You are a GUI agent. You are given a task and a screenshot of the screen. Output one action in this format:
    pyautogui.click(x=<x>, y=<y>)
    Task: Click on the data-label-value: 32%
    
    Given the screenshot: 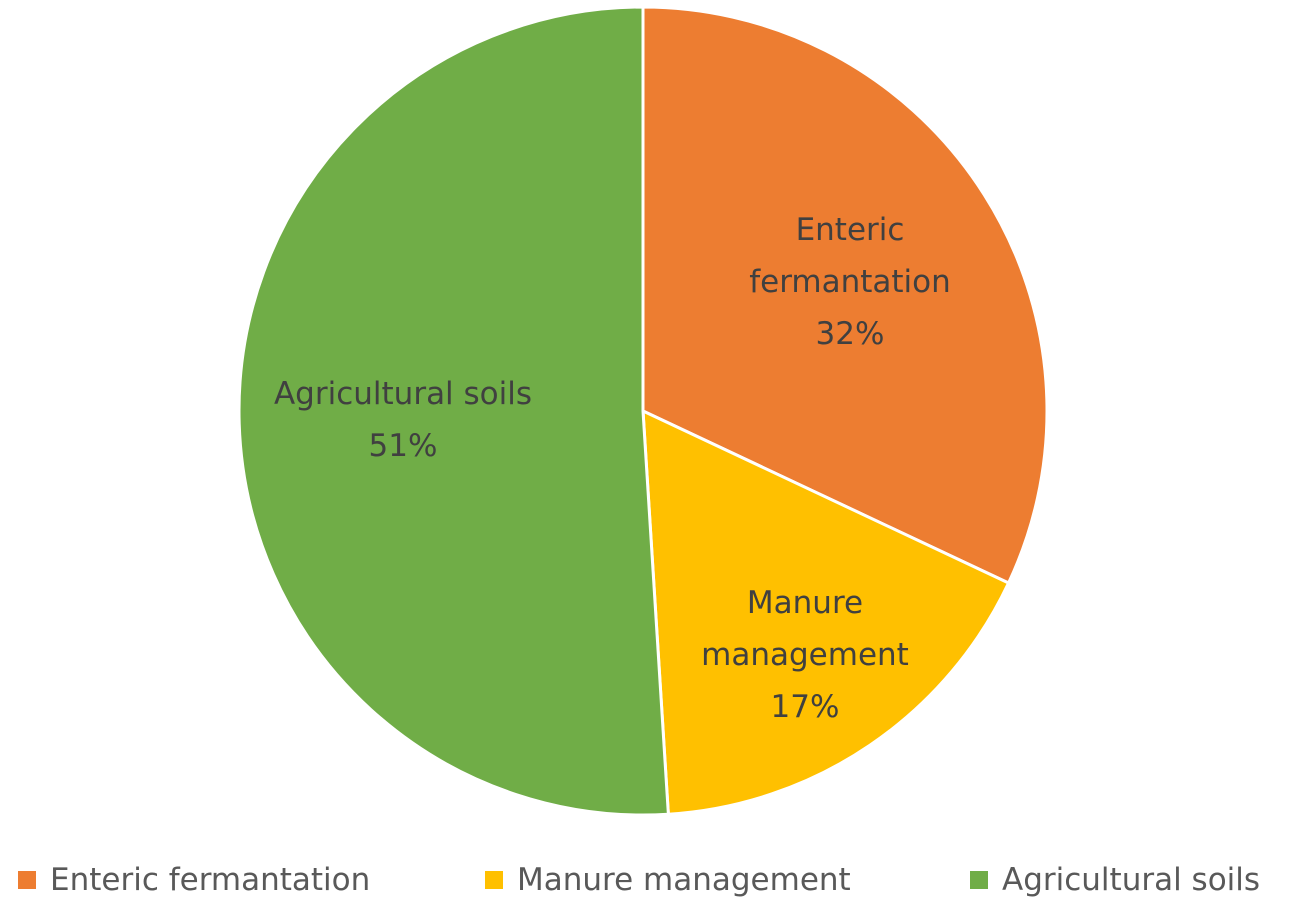 What is the action you would take?
    pyautogui.click(x=850, y=334)
    